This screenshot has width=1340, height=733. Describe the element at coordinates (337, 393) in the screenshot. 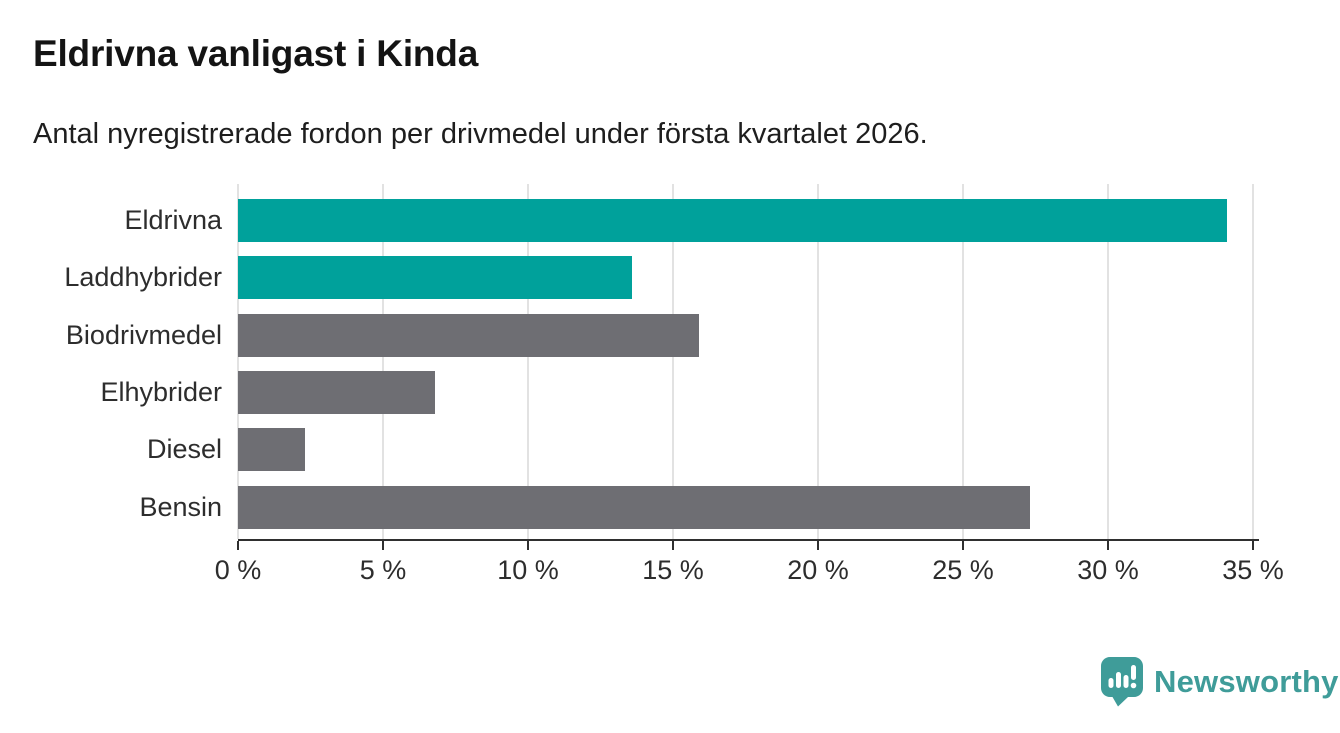

I see `bar-elhybrider` at that location.